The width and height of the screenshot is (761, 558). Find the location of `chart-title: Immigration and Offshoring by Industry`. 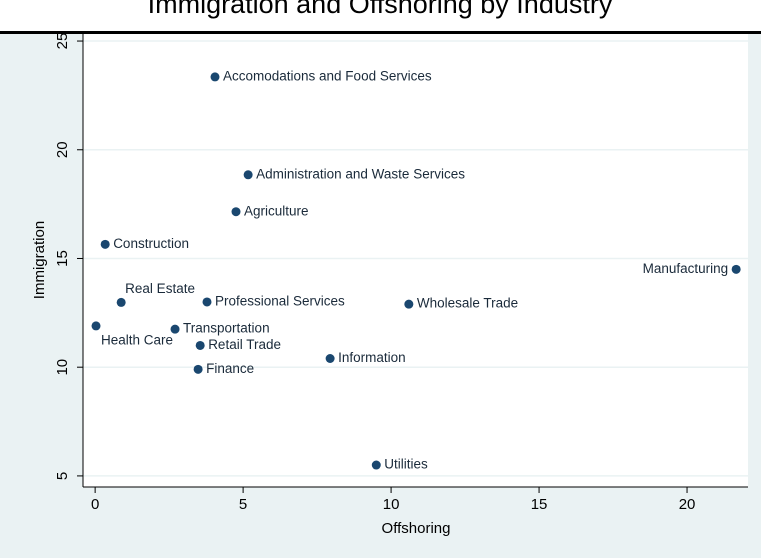

chart-title: Immigration and Offshoring by Industry is located at coordinates (380, 9).